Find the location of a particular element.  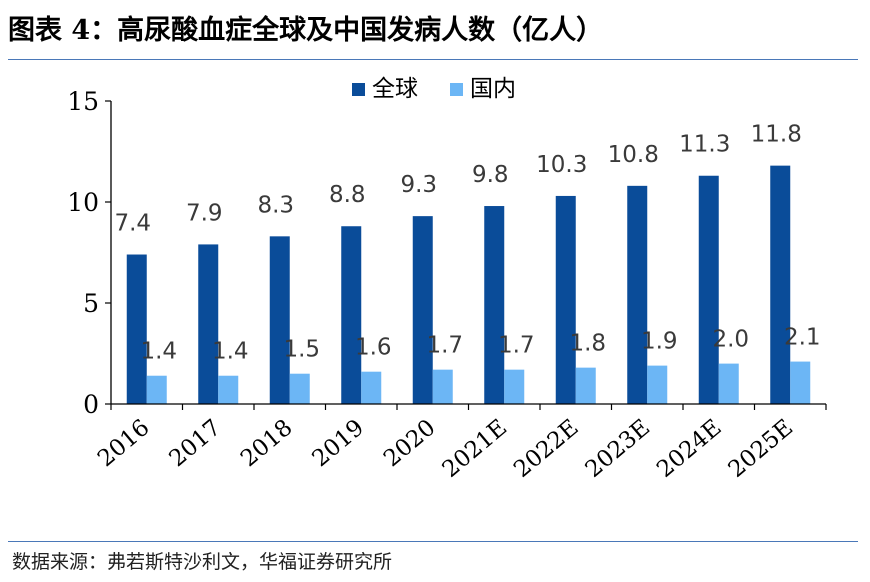

bar-global-2016 is located at coordinates (136, 329).